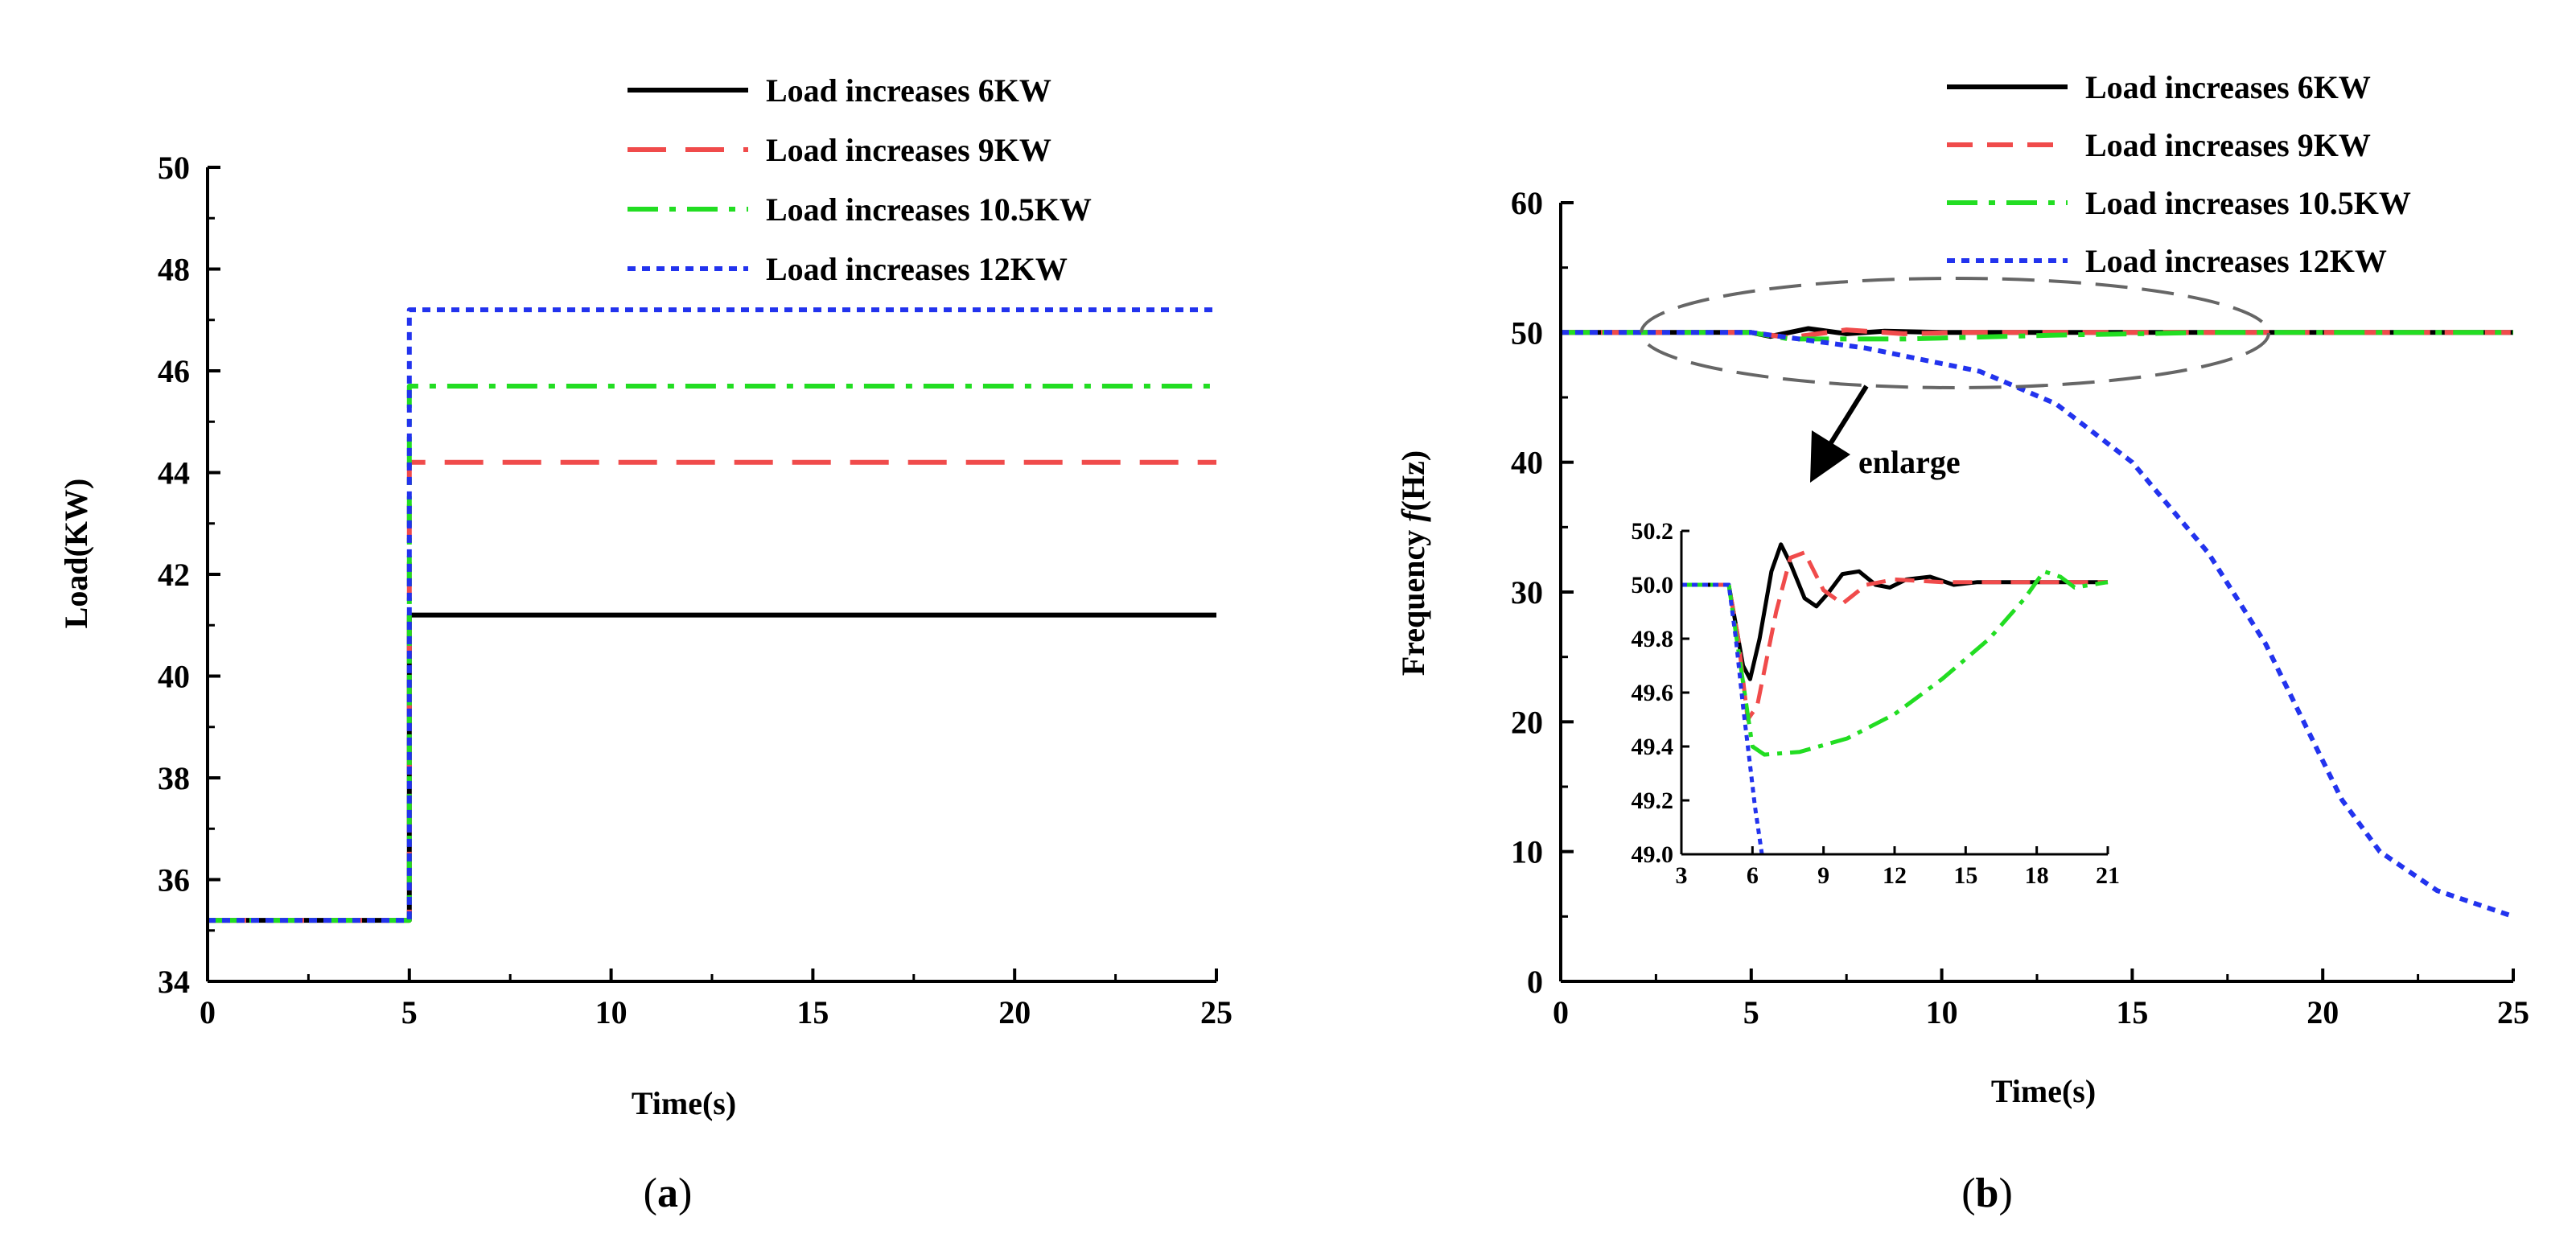 The width and height of the screenshot is (2576, 1242). I want to click on zoom-region-ellipse, so click(1955, 333).